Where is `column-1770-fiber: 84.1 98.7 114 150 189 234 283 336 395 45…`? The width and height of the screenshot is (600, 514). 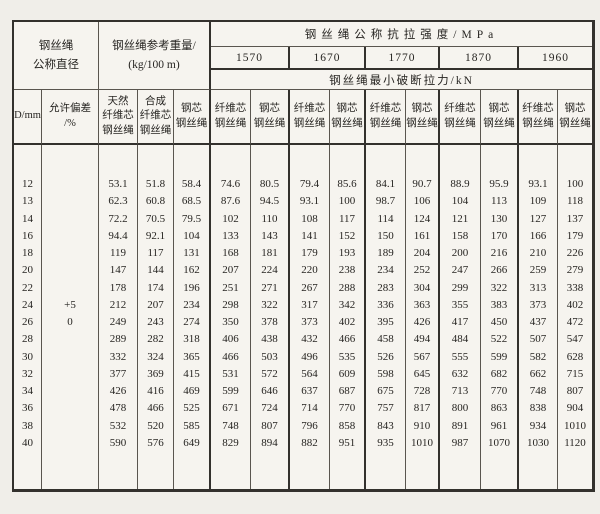
column-1770-fiber: 84.1 98.7 114 150 189 234 283 336 395 45… is located at coordinates (386, 317).